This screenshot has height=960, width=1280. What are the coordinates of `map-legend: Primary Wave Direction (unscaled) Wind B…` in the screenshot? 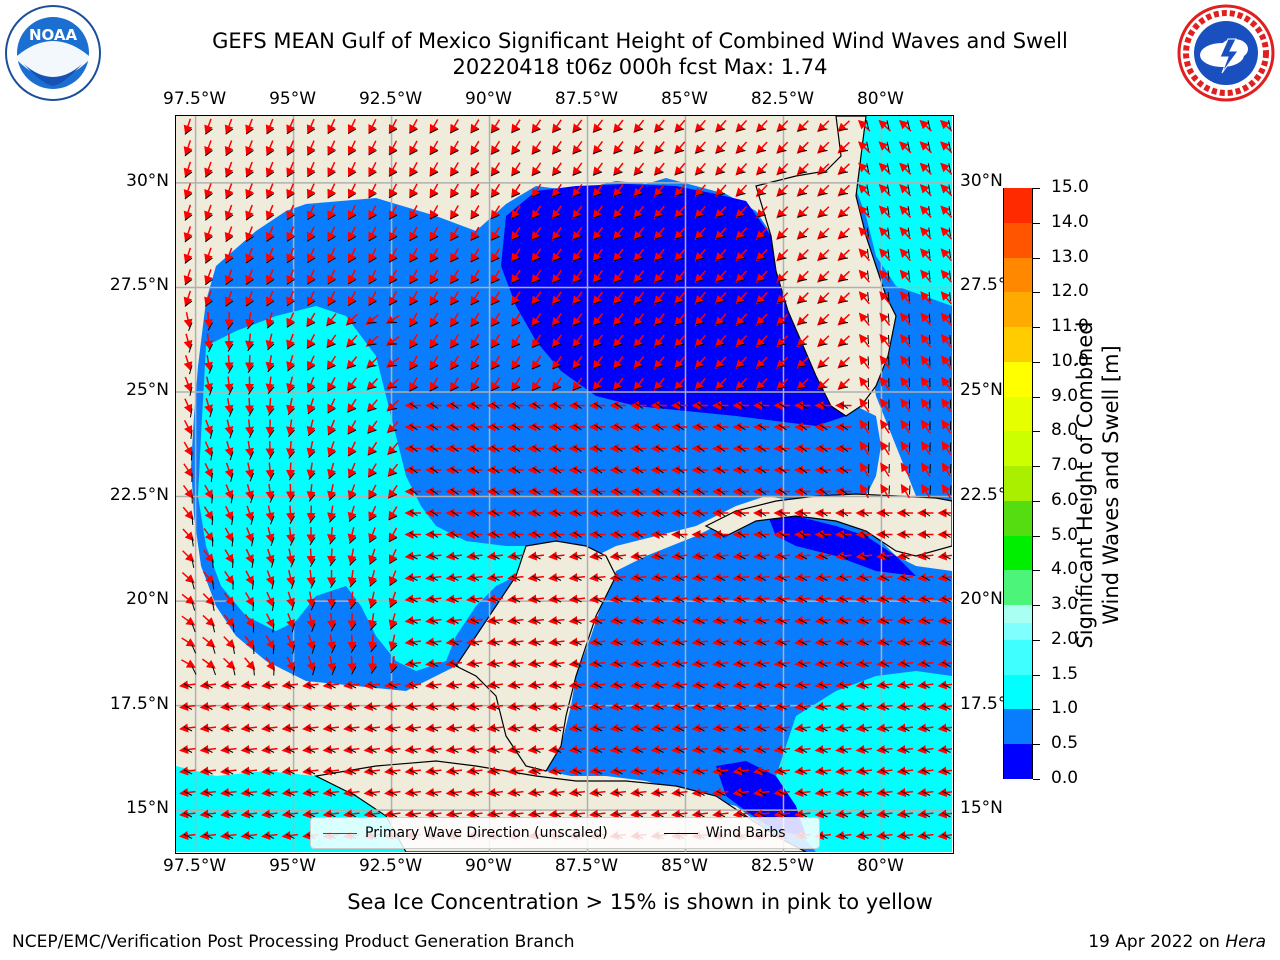 It's located at (565, 833).